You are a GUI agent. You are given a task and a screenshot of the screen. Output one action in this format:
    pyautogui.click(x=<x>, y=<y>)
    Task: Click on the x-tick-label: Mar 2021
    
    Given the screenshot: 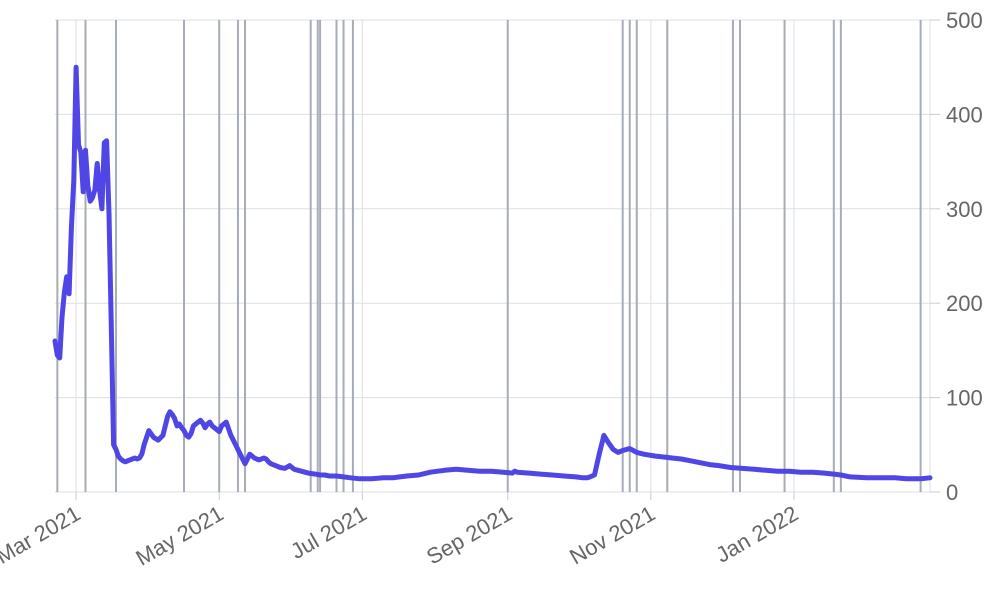 What is the action you would take?
    pyautogui.click(x=42, y=535)
    